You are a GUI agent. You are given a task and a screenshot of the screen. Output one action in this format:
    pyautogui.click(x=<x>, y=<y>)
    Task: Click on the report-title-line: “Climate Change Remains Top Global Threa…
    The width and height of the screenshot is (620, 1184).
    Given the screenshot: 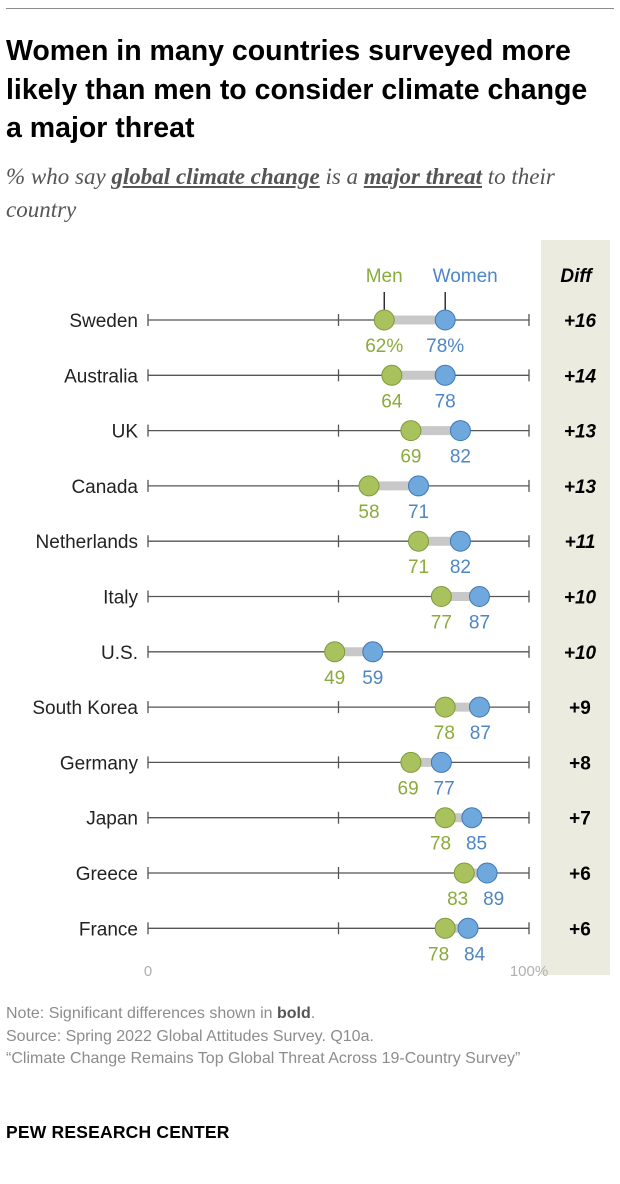 What is the action you would take?
    pyautogui.click(x=263, y=1058)
    